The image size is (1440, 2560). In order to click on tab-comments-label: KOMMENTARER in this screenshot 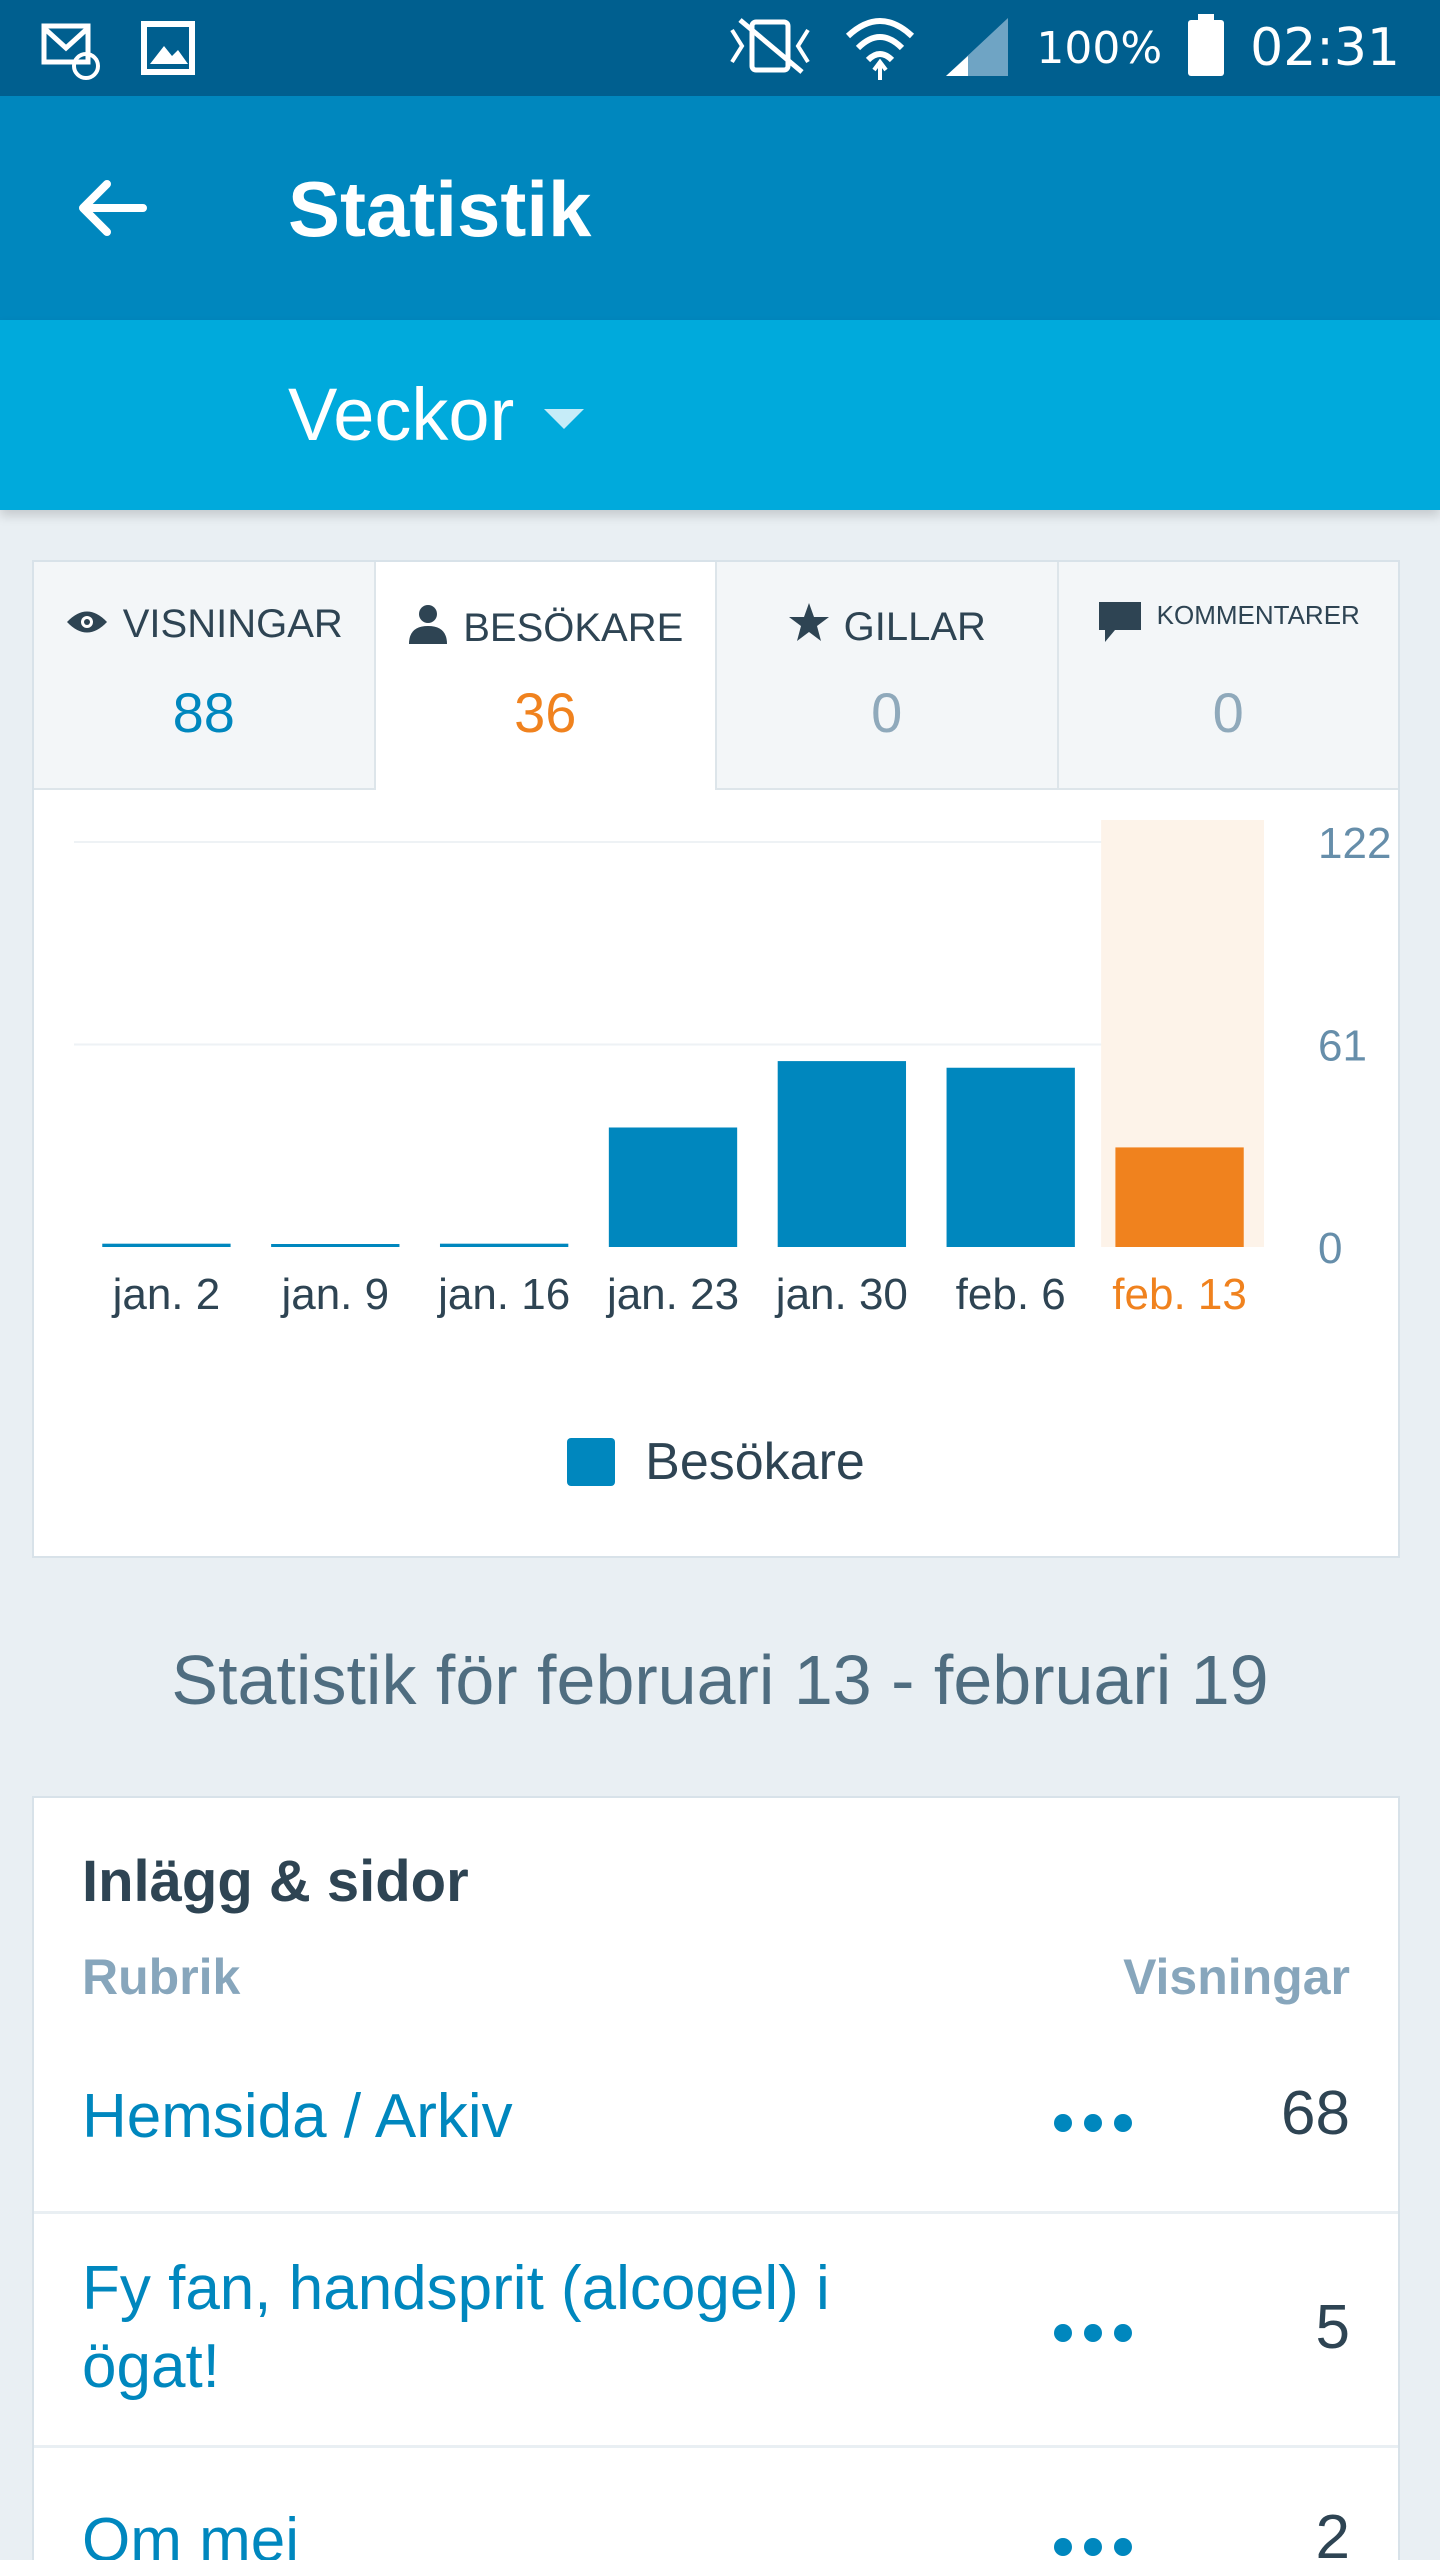, I will do `click(1258, 615)`.